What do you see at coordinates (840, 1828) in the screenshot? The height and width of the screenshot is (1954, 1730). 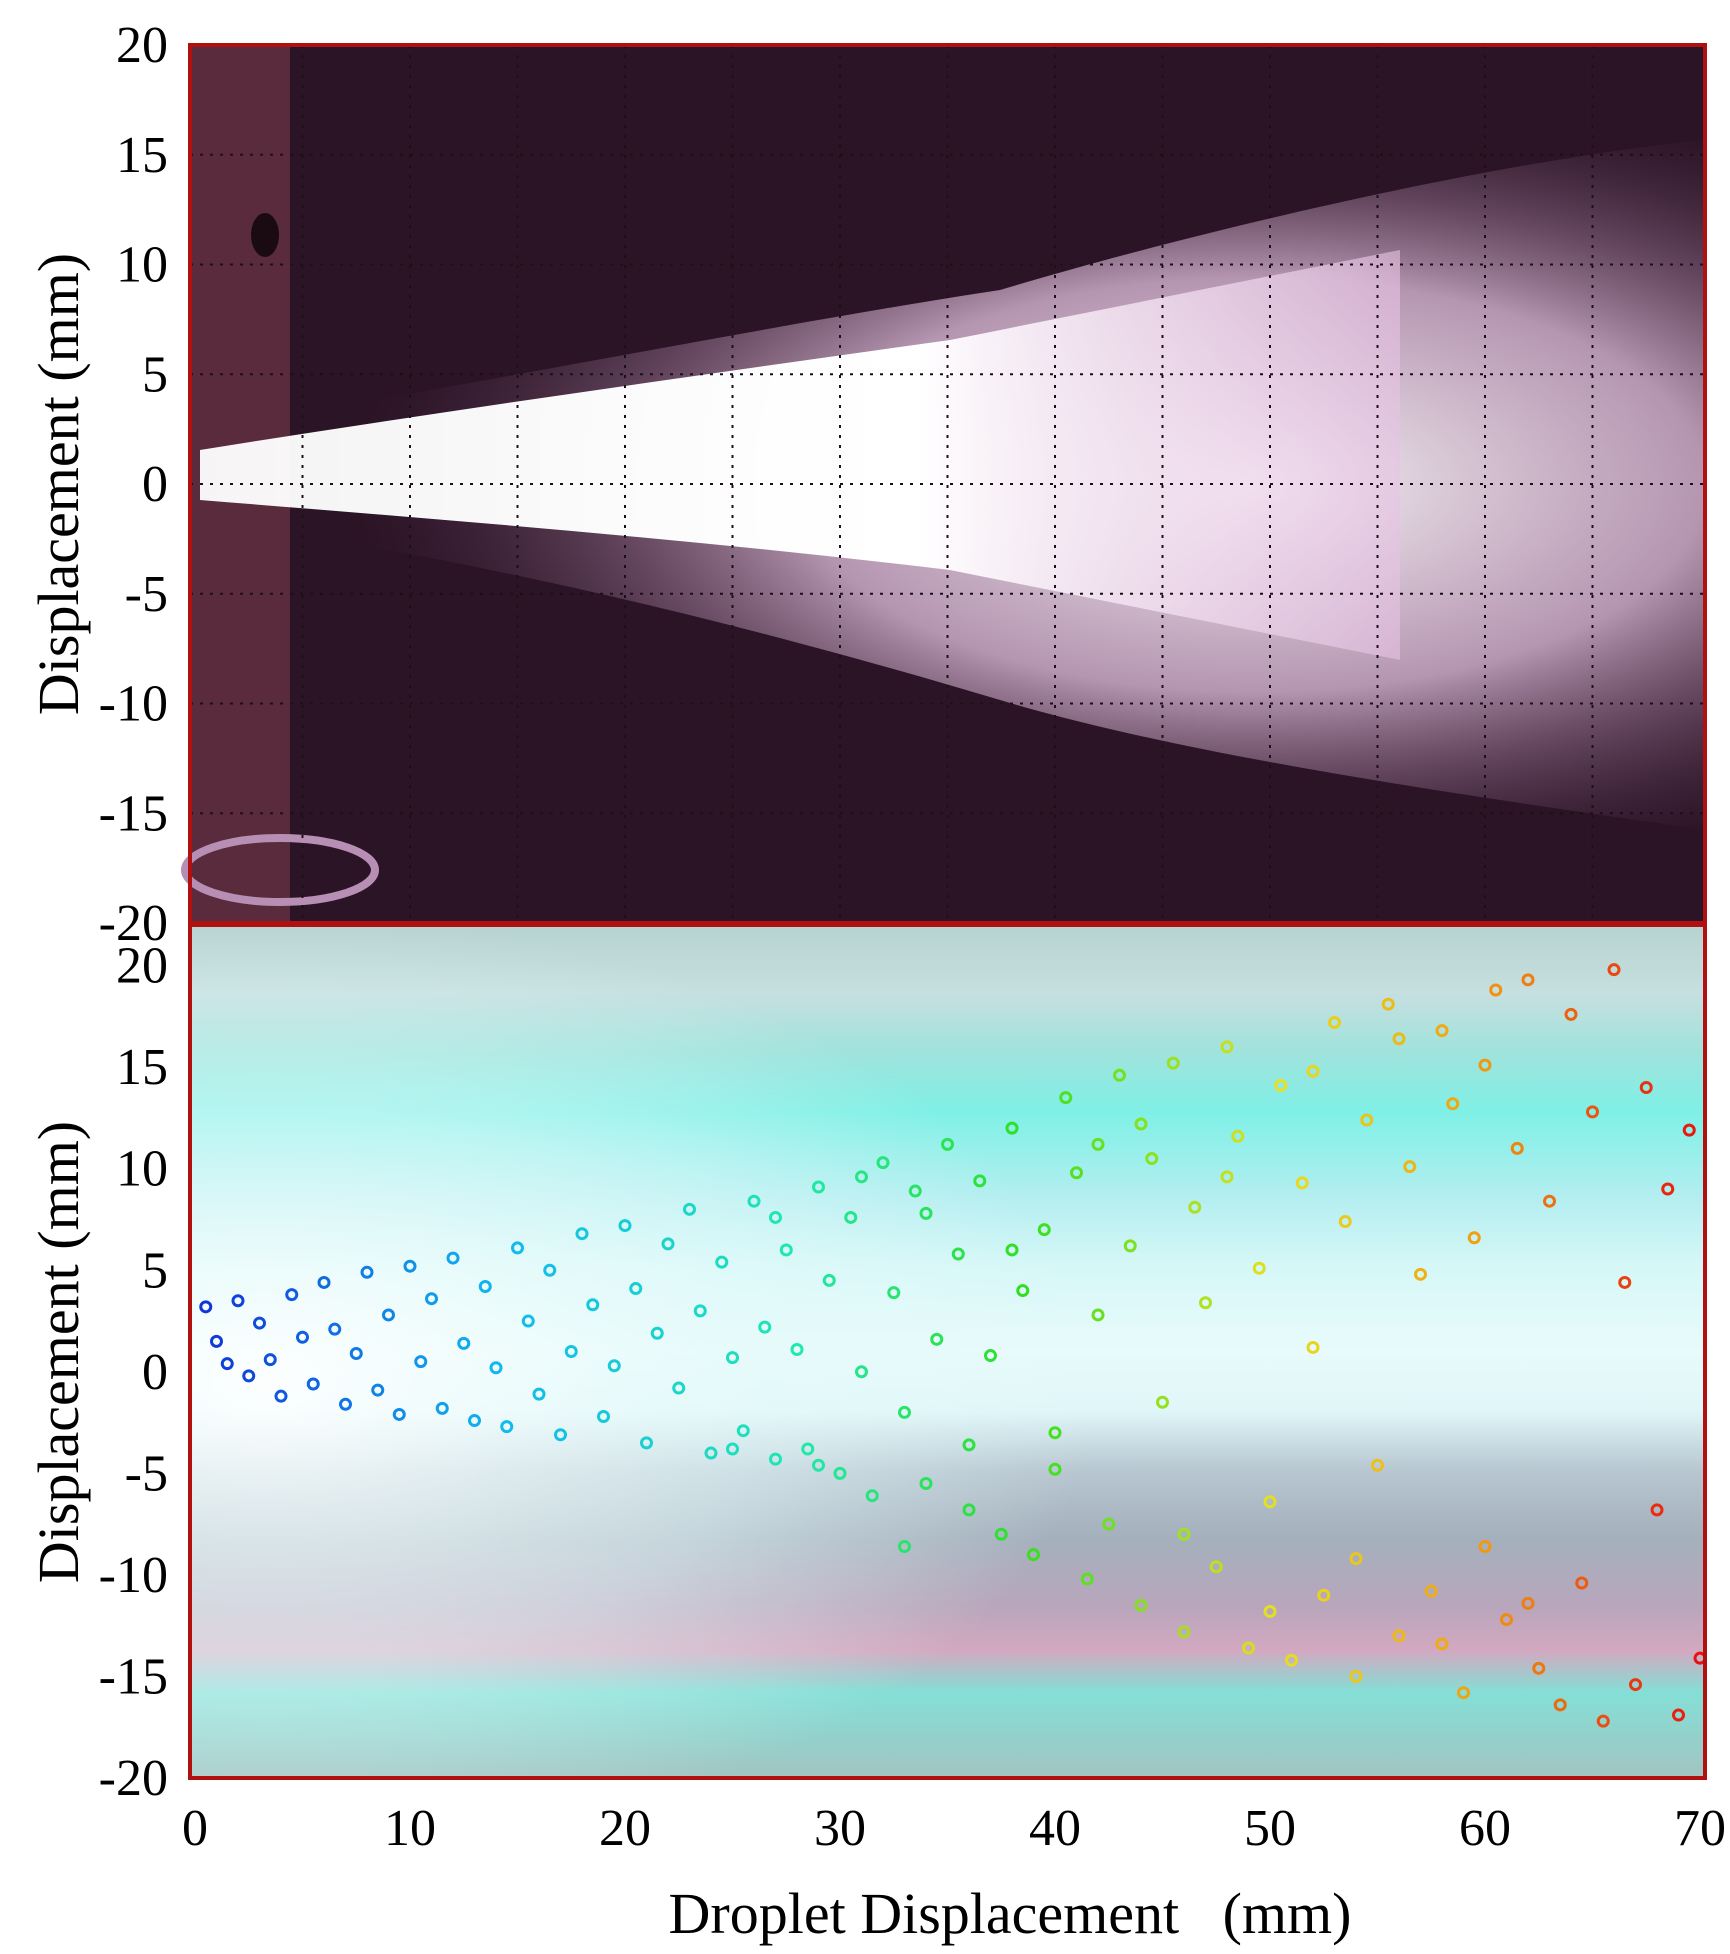 I see `x-tick-label: 30` at bounding box center [840, 1828].